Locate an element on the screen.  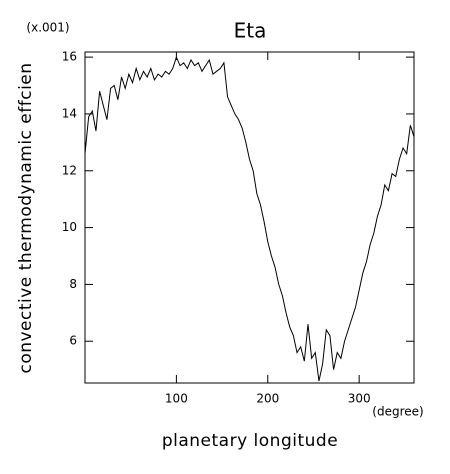
x-unit: (degree) is located at coordinates (397, 412).